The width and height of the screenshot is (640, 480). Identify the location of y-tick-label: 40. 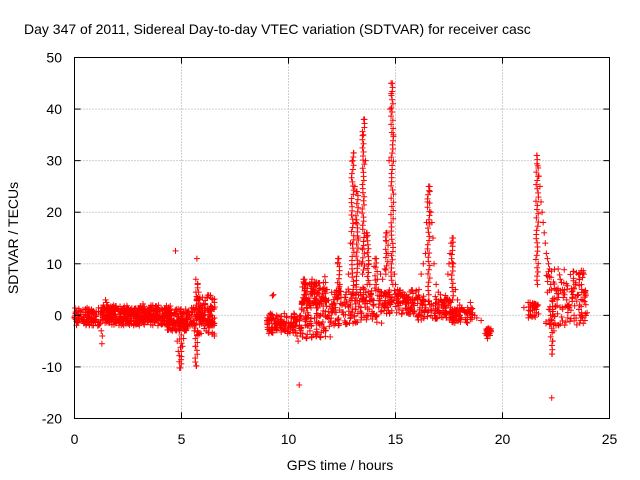
(54, 109).